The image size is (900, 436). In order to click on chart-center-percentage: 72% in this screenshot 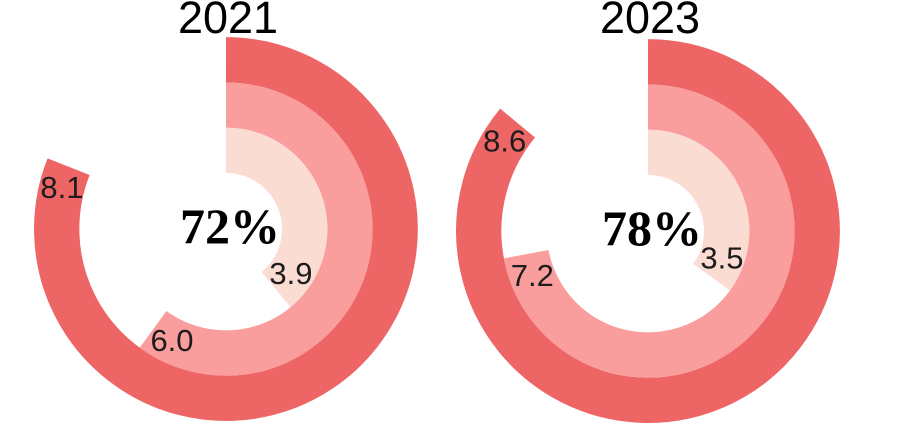, I will do `click(230, 226)`.